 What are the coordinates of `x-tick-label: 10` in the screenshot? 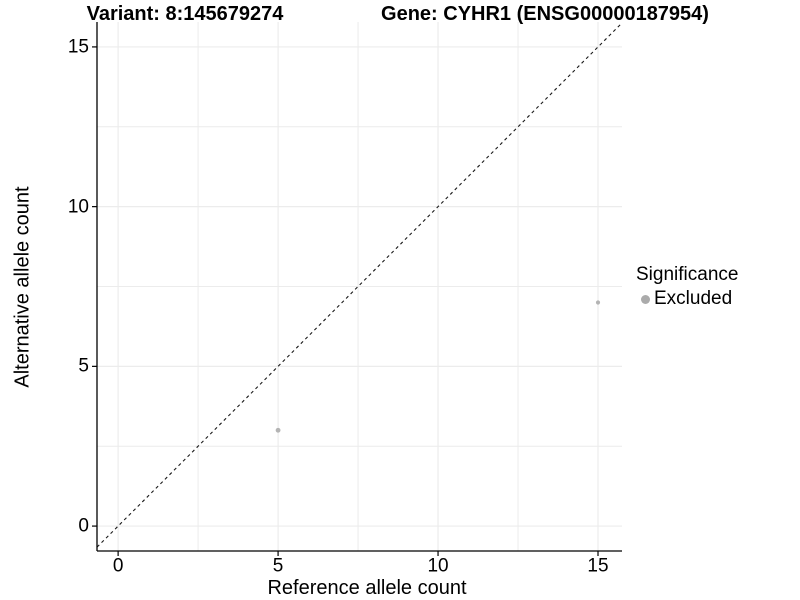 It's located at (438, 566).